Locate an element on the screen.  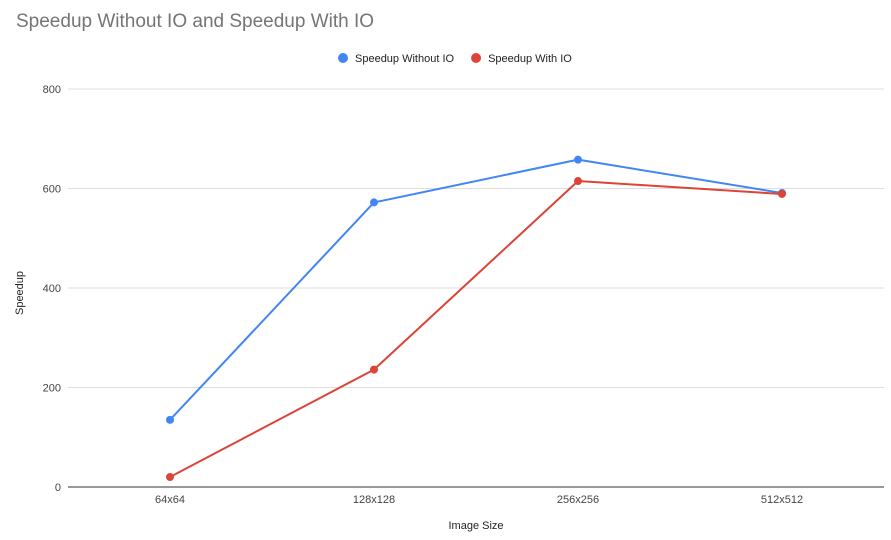
y-tick-label: 200 is located at coordinates (52, 389).